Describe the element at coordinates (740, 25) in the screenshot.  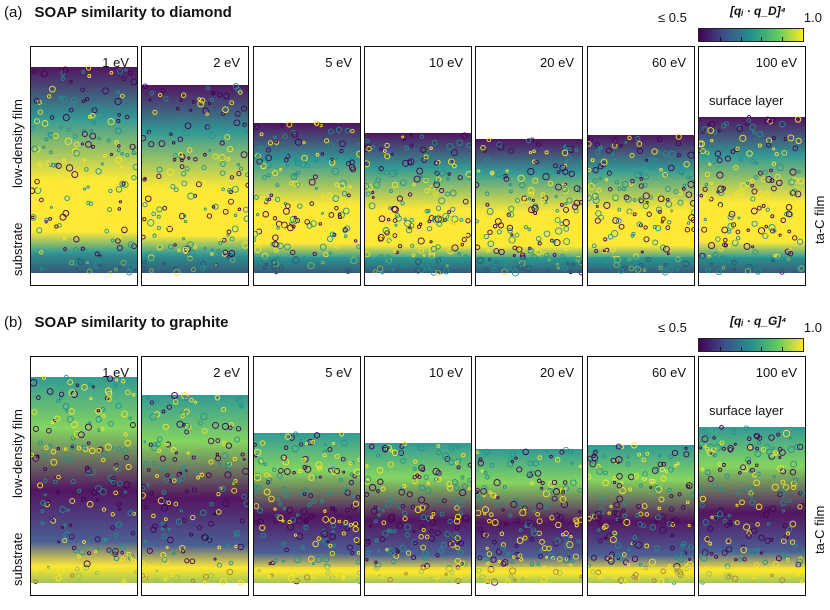
I see `panel-a-colorbar: ≤ 0.5 [qᵢ · q_D]⁴ 1.0` at that location.